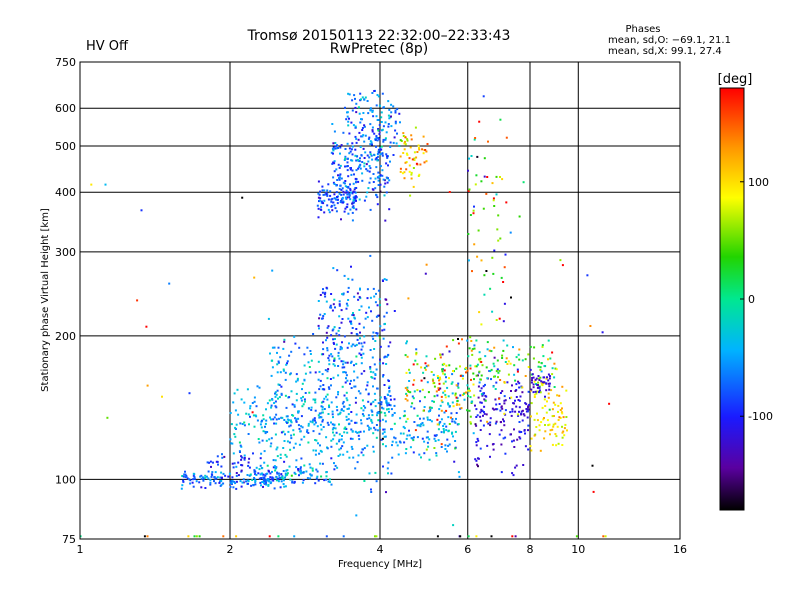  What do you see at coordinates (760, 416) in the screenshot?
I see `colorbar-tick-label: -100` at bounding box center [760, 416].